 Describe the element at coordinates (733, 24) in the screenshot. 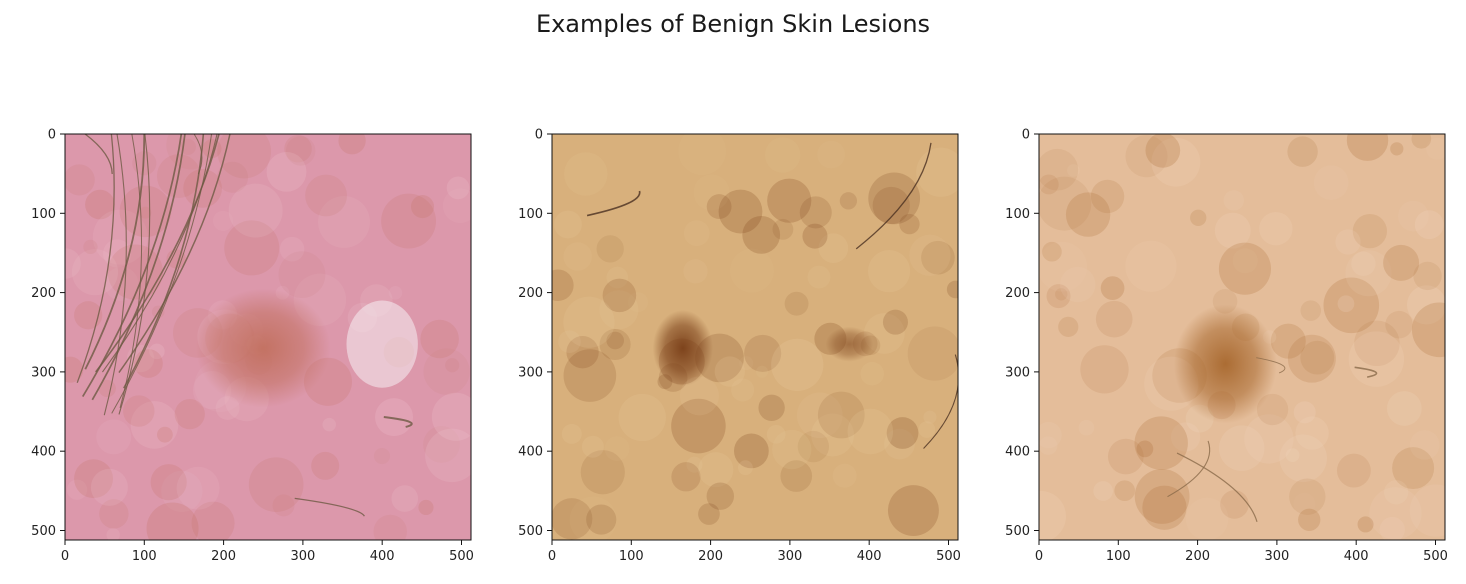

I see `figure-title: Examples of Benign Skin Lesions` at that location.